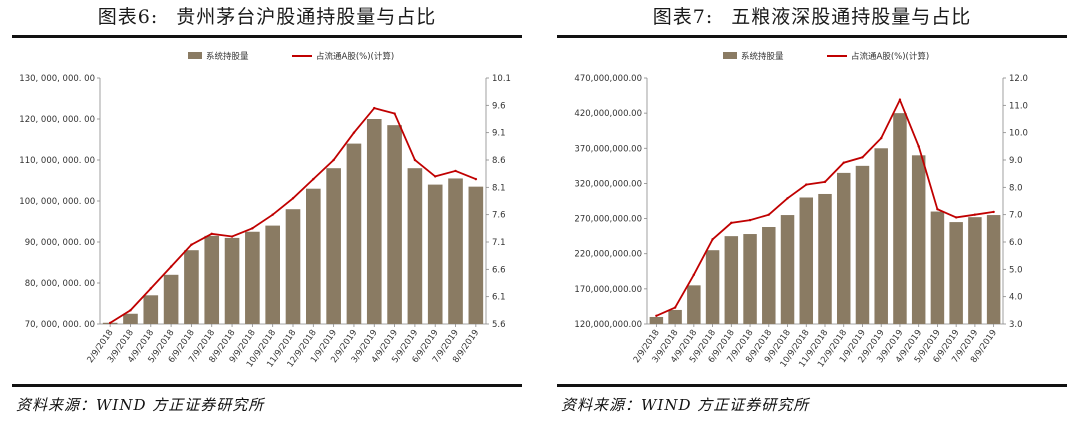 Image resolution: width=1080 pixels, height=422 pixels. I want to click on y-right-tick-label: 5.6, so click(499, 325).